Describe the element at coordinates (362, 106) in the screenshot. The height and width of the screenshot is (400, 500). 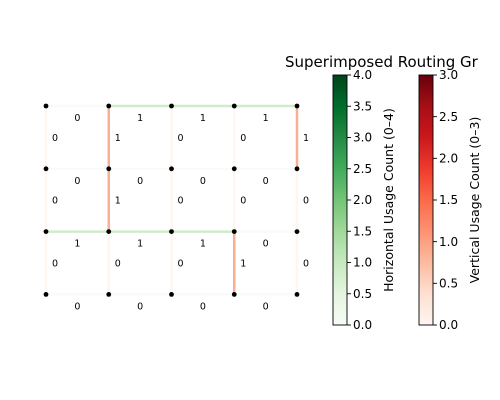
I see `colorbar-tick-label: 3.5` at that location.